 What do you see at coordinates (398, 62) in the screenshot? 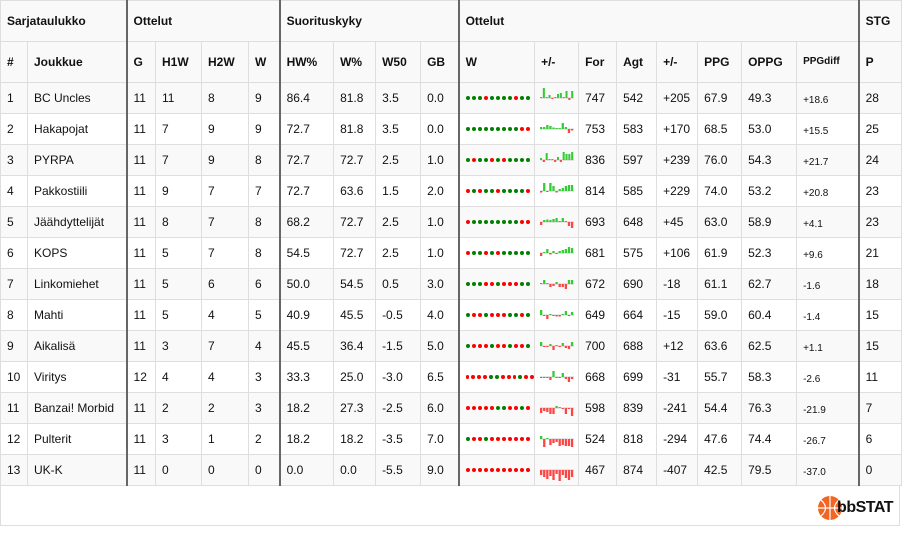
I see `column-header: W50` at bounding box center [398, 62].